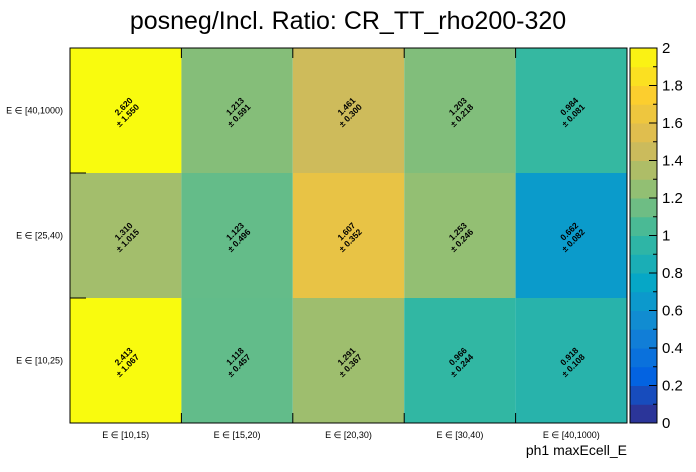  I want to click on color-scale-tick-label: 1.6, so click(672, 123).